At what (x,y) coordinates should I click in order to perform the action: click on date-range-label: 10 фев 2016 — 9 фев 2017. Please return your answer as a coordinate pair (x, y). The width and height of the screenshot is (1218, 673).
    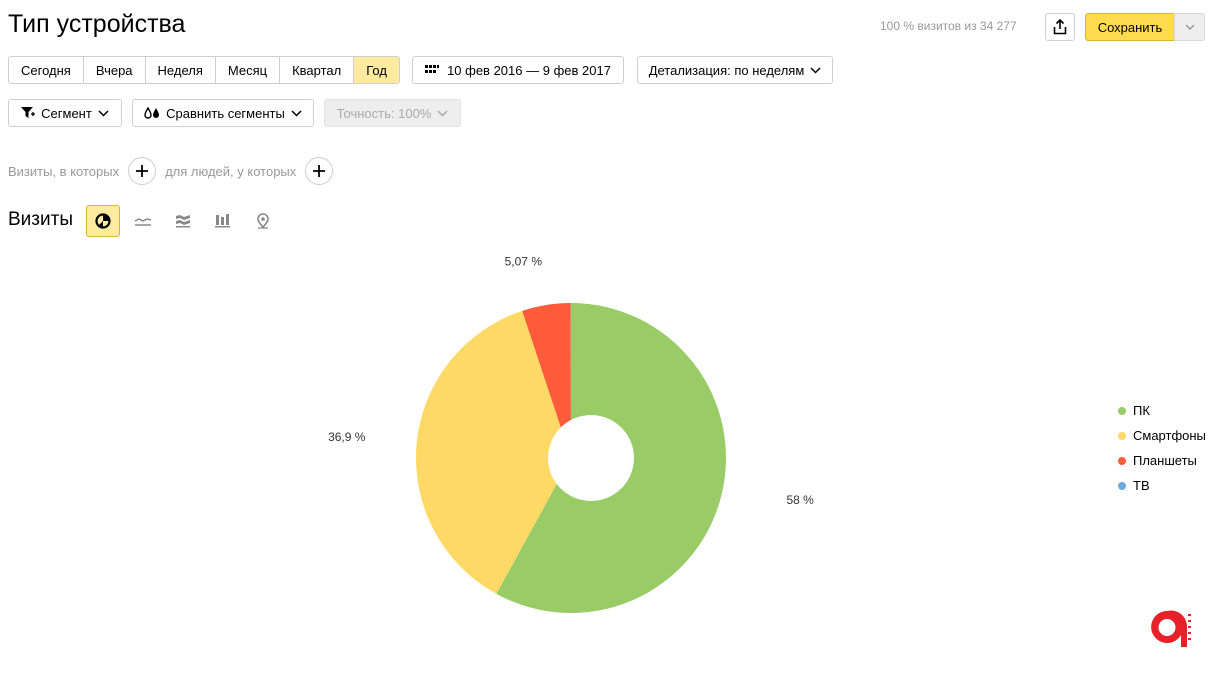
    Looking at the image, I should click on (529, 70).